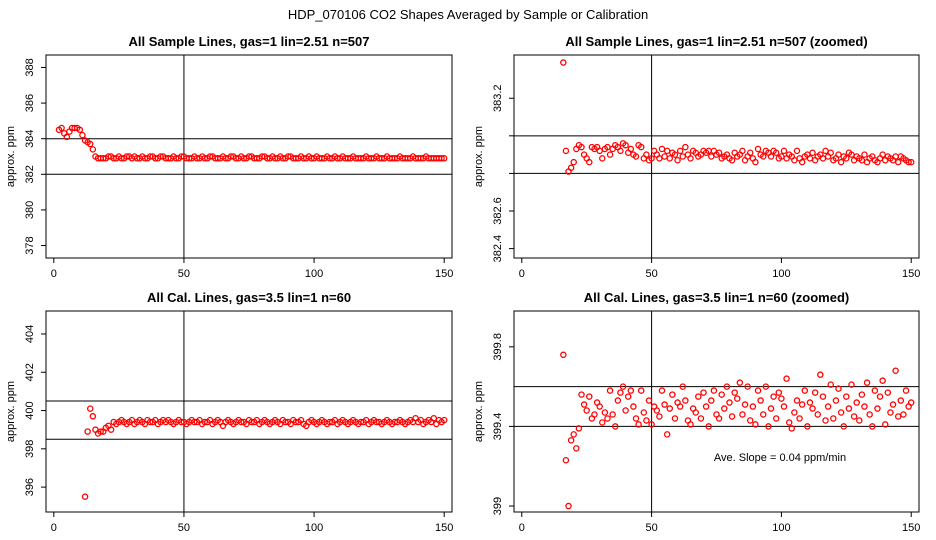 The width and height of the screenshot is (936, 540). Describe the element at coordinates (30, 334) in the screenshot. I see `y-tick-label: 404` at that location.